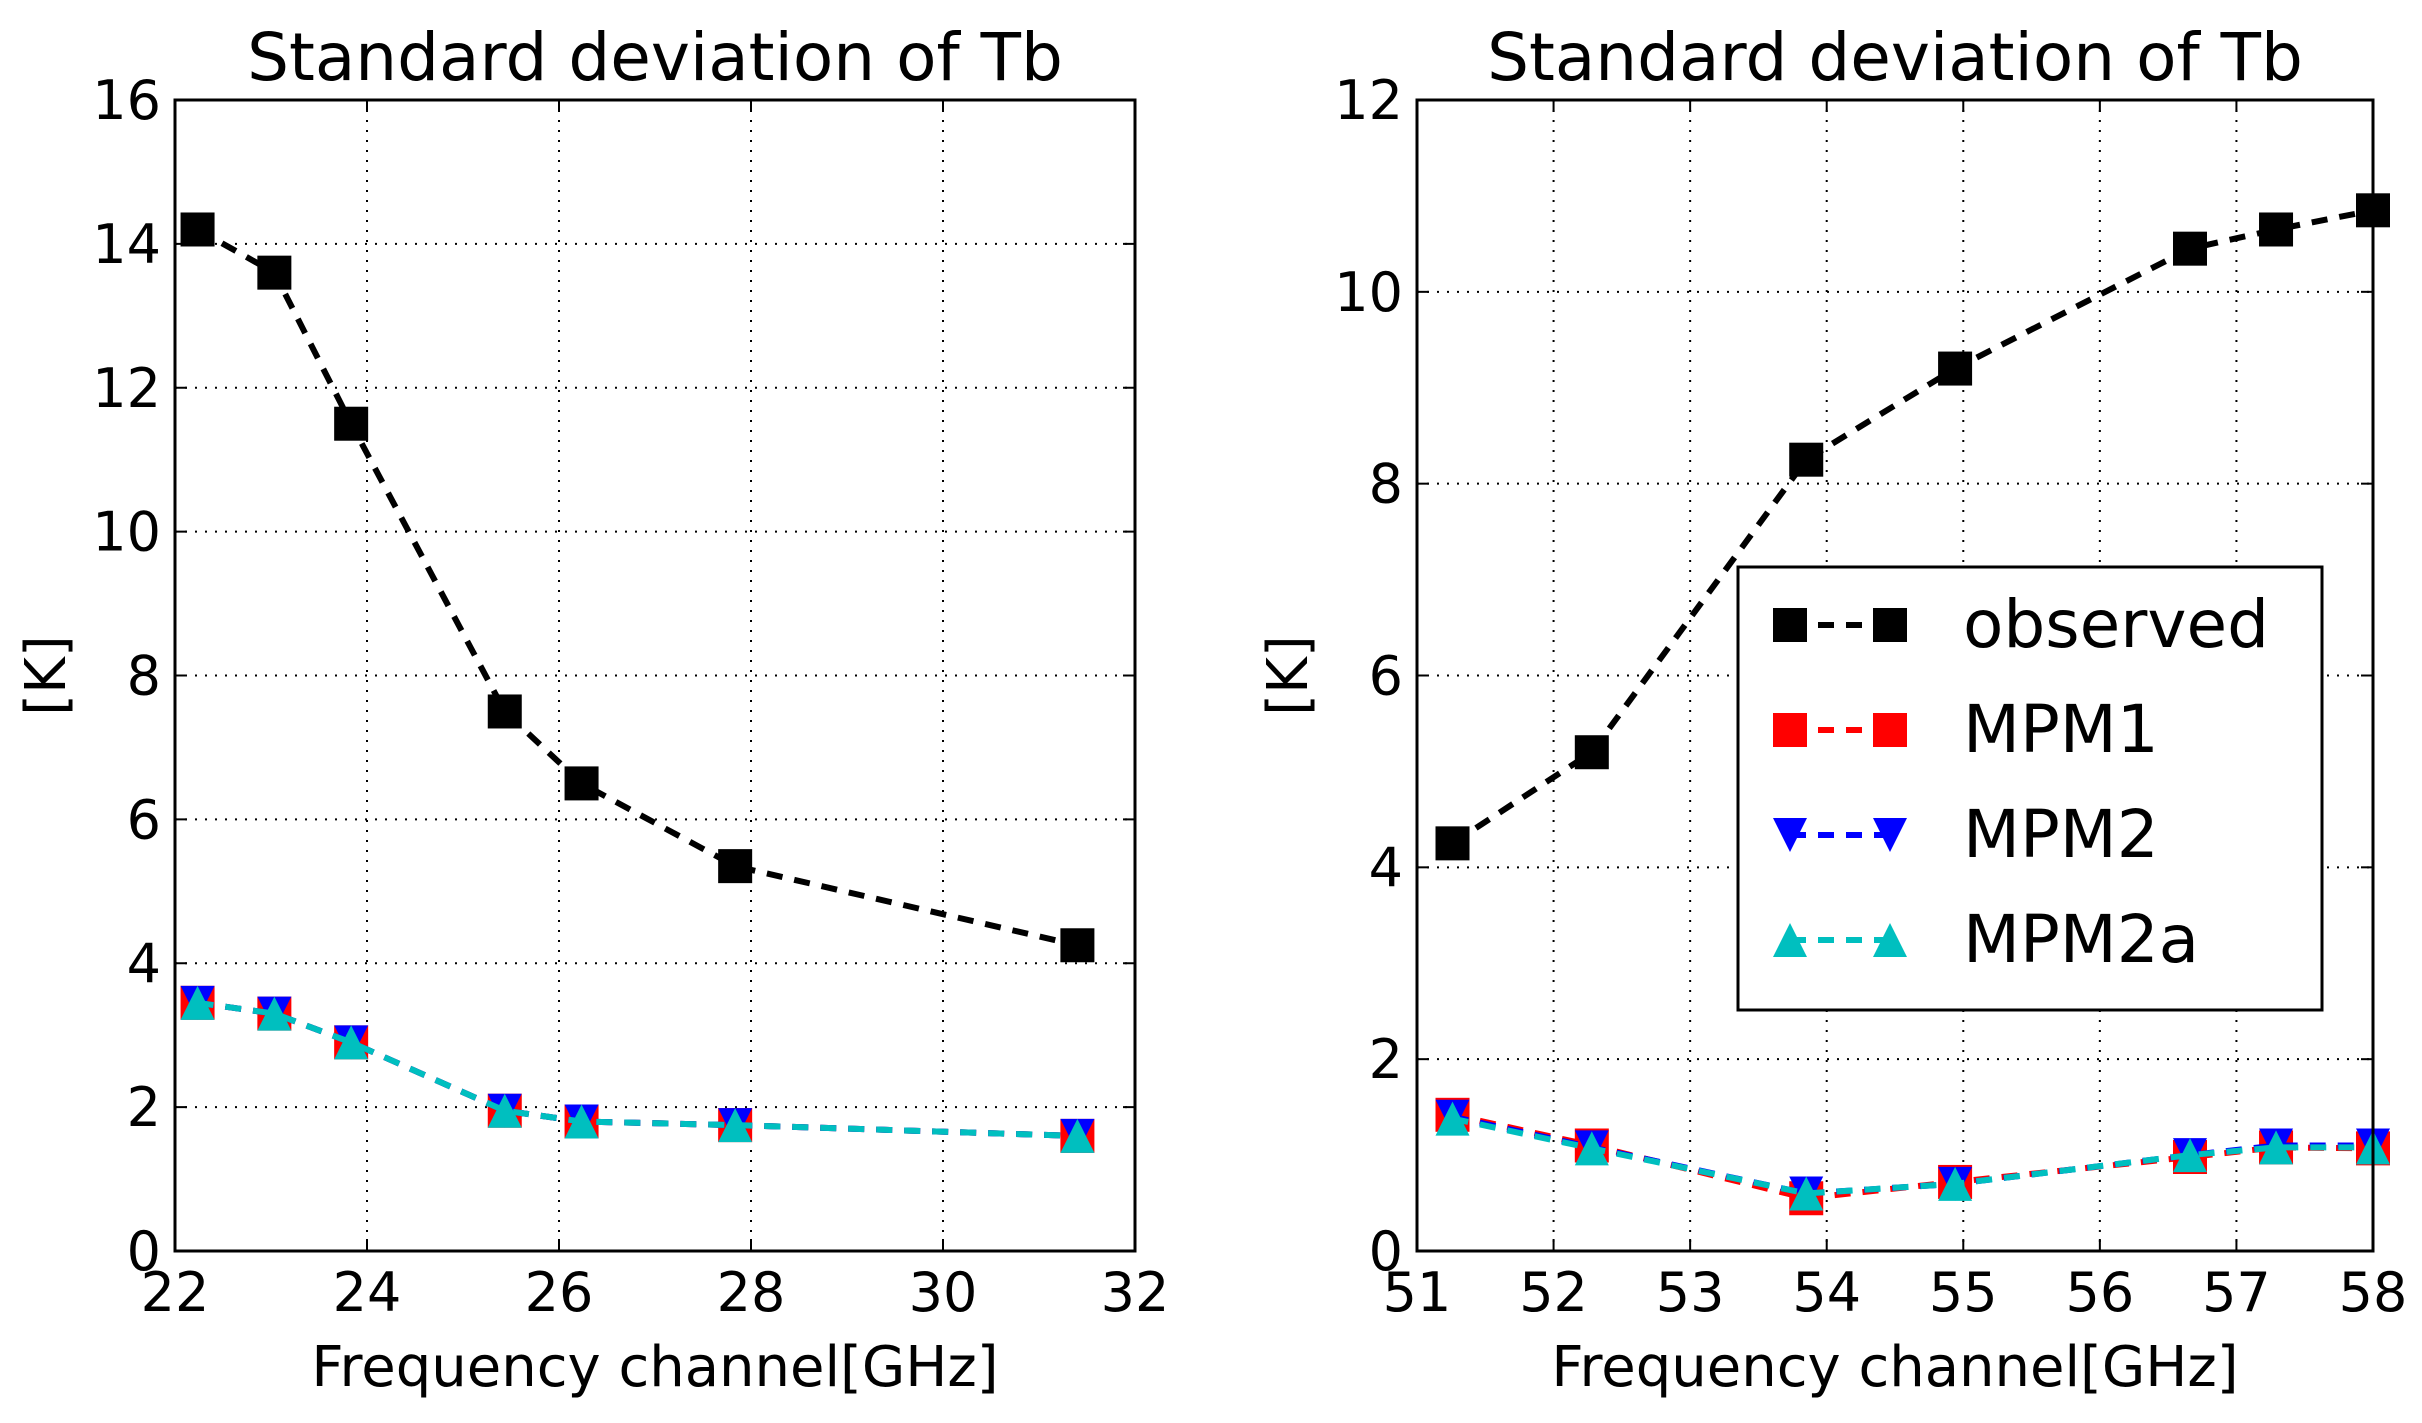 This screenshot has width=2422, height=1423. I want to click on series-line, so click(637, 1069).